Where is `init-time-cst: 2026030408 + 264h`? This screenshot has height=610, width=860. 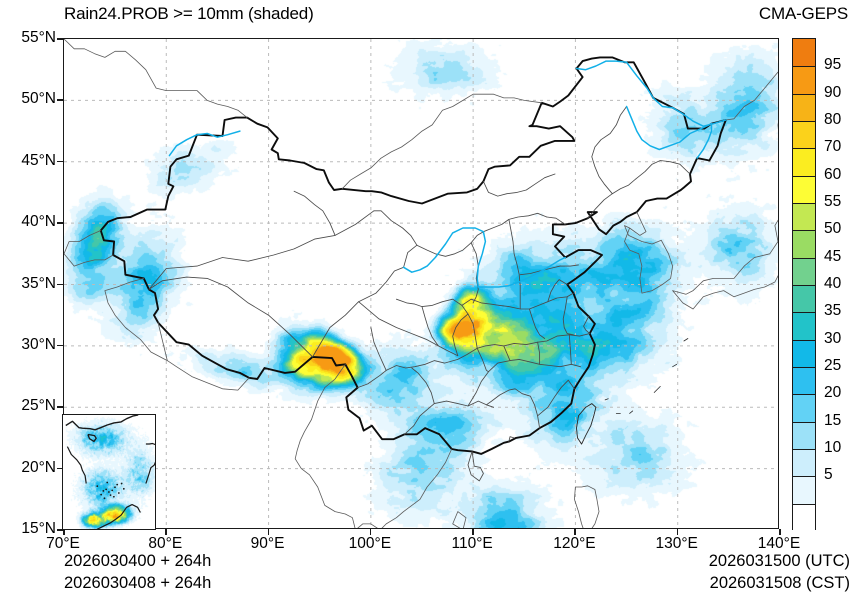
init-time-cst: 2026030408 + 264h is located at coordinates (138, 583).